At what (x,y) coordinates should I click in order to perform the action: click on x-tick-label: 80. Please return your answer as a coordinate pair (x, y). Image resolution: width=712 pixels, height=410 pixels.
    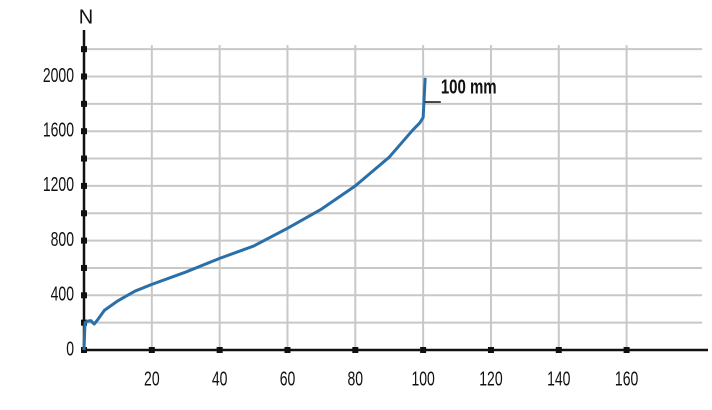
    Looking at the image, I should click on (356, 378).